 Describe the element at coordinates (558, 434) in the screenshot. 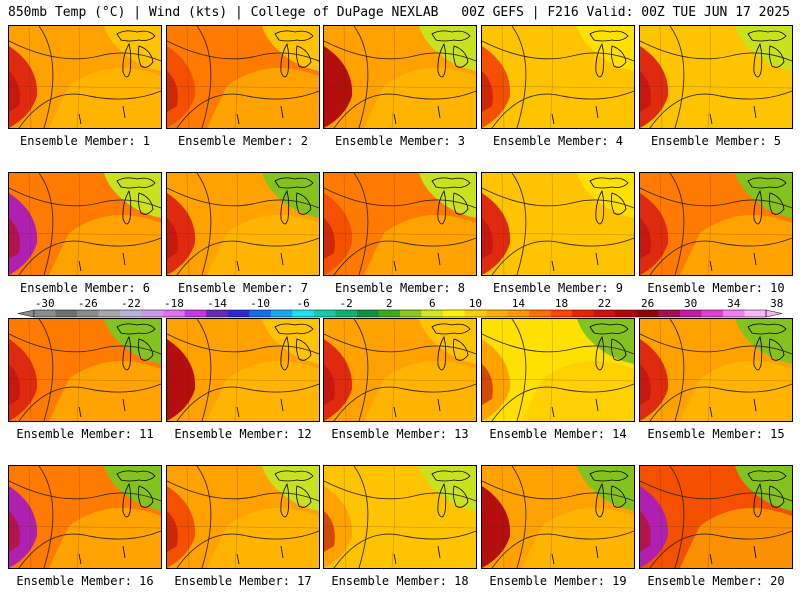

I see `ensemble-member-label: Ensemble Member: 14` at that location.